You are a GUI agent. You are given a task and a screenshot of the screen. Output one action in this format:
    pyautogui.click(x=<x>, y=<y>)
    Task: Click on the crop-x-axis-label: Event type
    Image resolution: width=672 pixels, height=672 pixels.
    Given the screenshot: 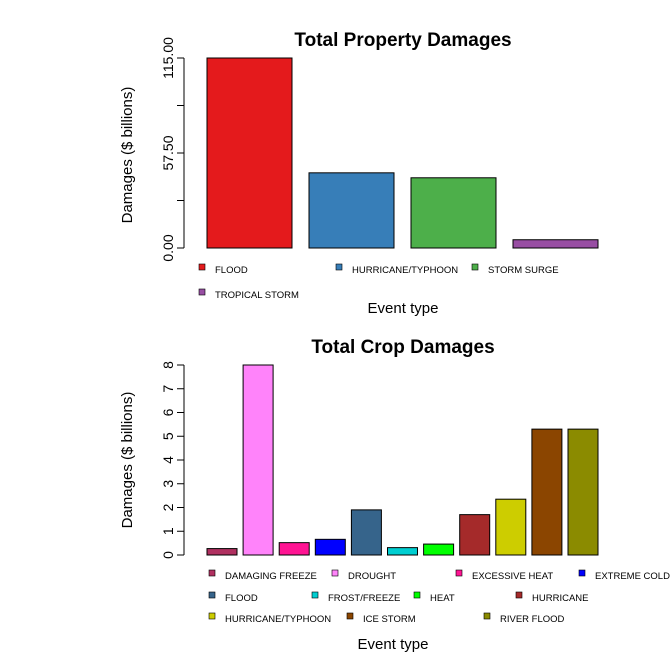 What is the action you would take?
    pyautogui.click(x=393, y=644)
    